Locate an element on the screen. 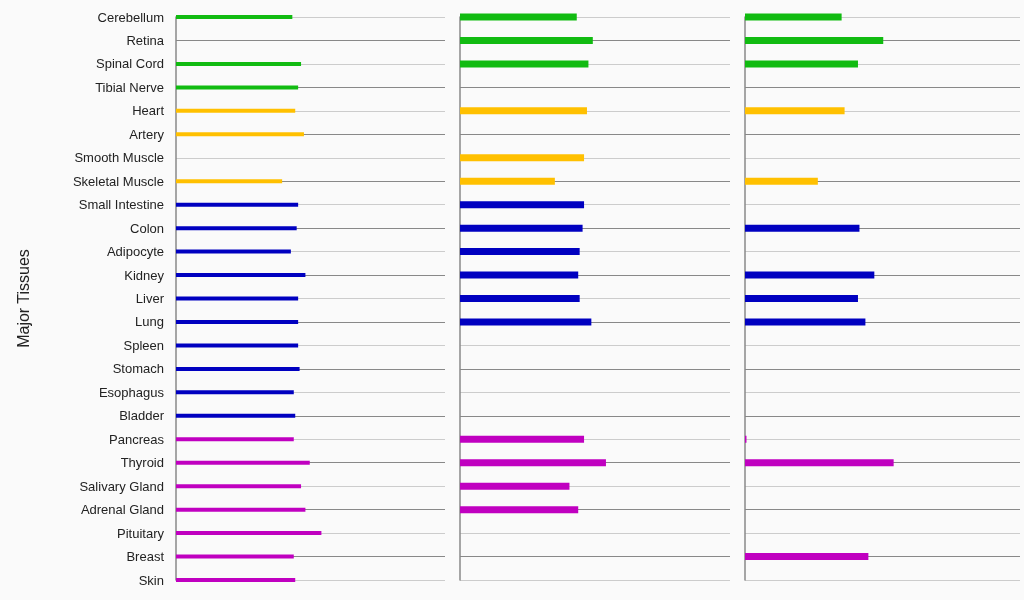 The image size is (1024, 600). y-tick-label: Adrenal Gland is located at coordinates (122, 510).